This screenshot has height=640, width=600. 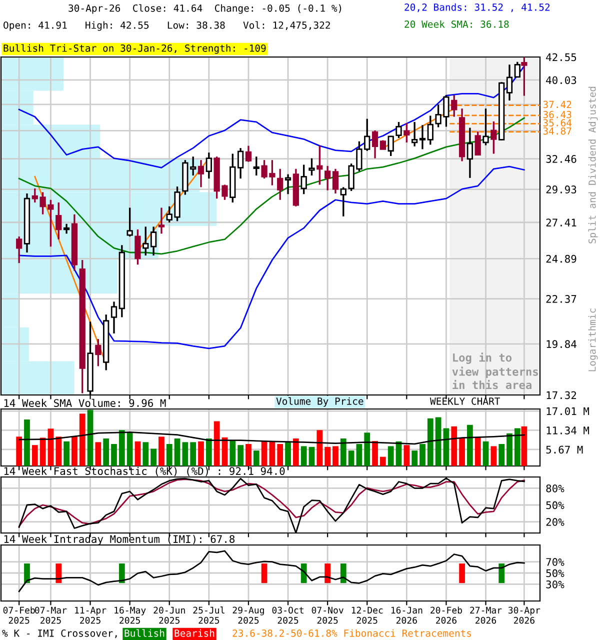 I want to click on text: Volume By Price, so click(x=320, y=402).